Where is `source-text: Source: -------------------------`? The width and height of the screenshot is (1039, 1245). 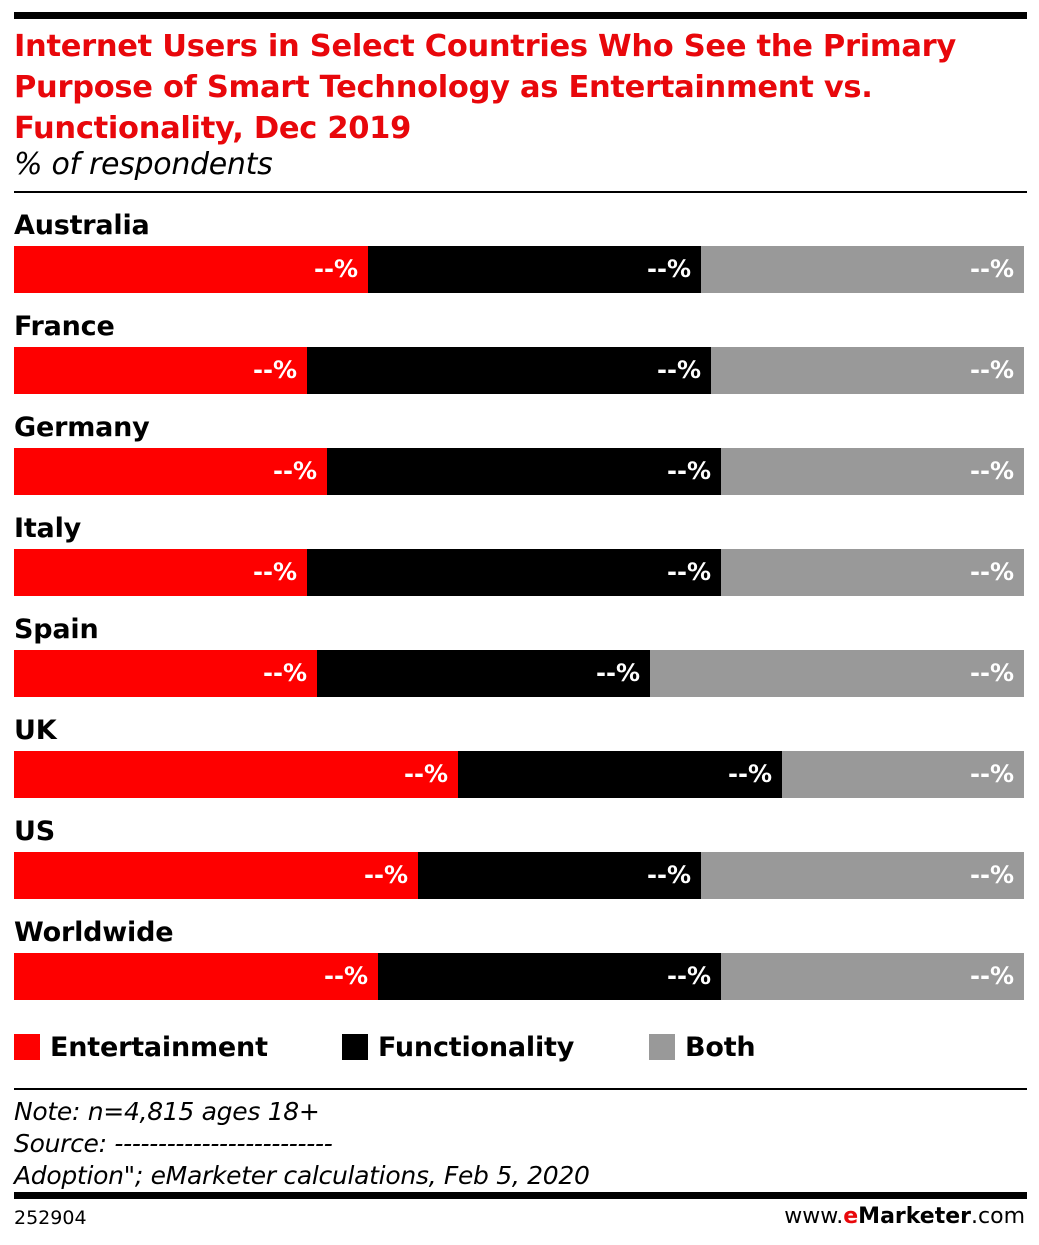 source-text: Source: ------------------------- is located at coordinates (173, 1143).